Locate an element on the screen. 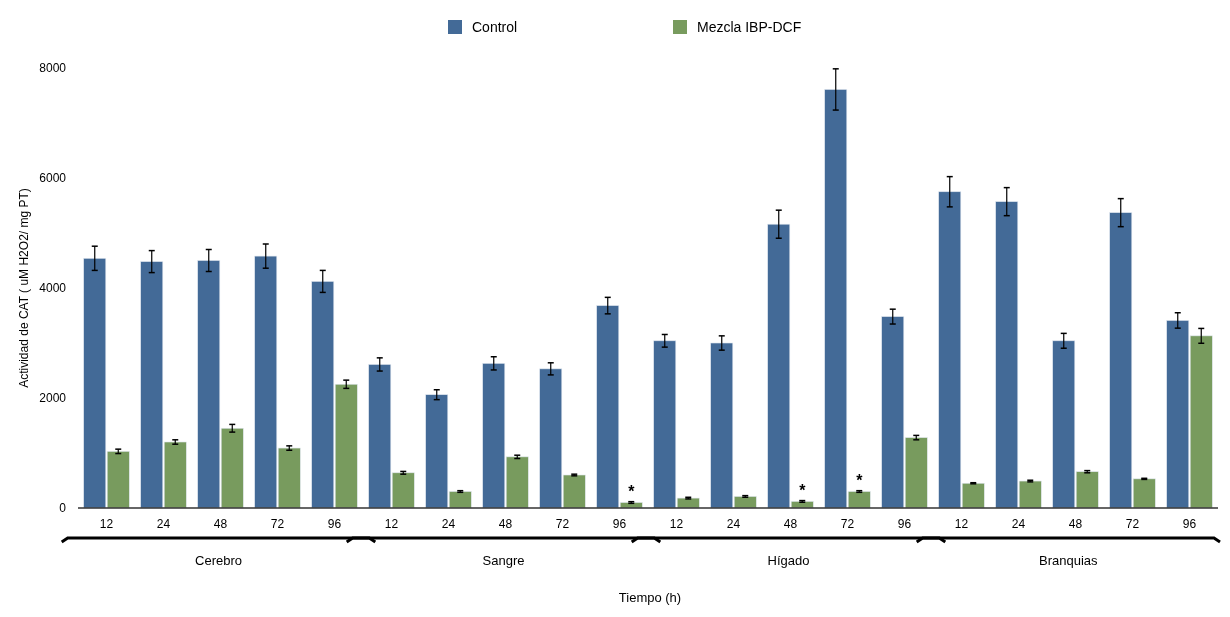 The width and height of the screenshot is (1230, 617). text: Cerebro is located at coordinates (218, 560).